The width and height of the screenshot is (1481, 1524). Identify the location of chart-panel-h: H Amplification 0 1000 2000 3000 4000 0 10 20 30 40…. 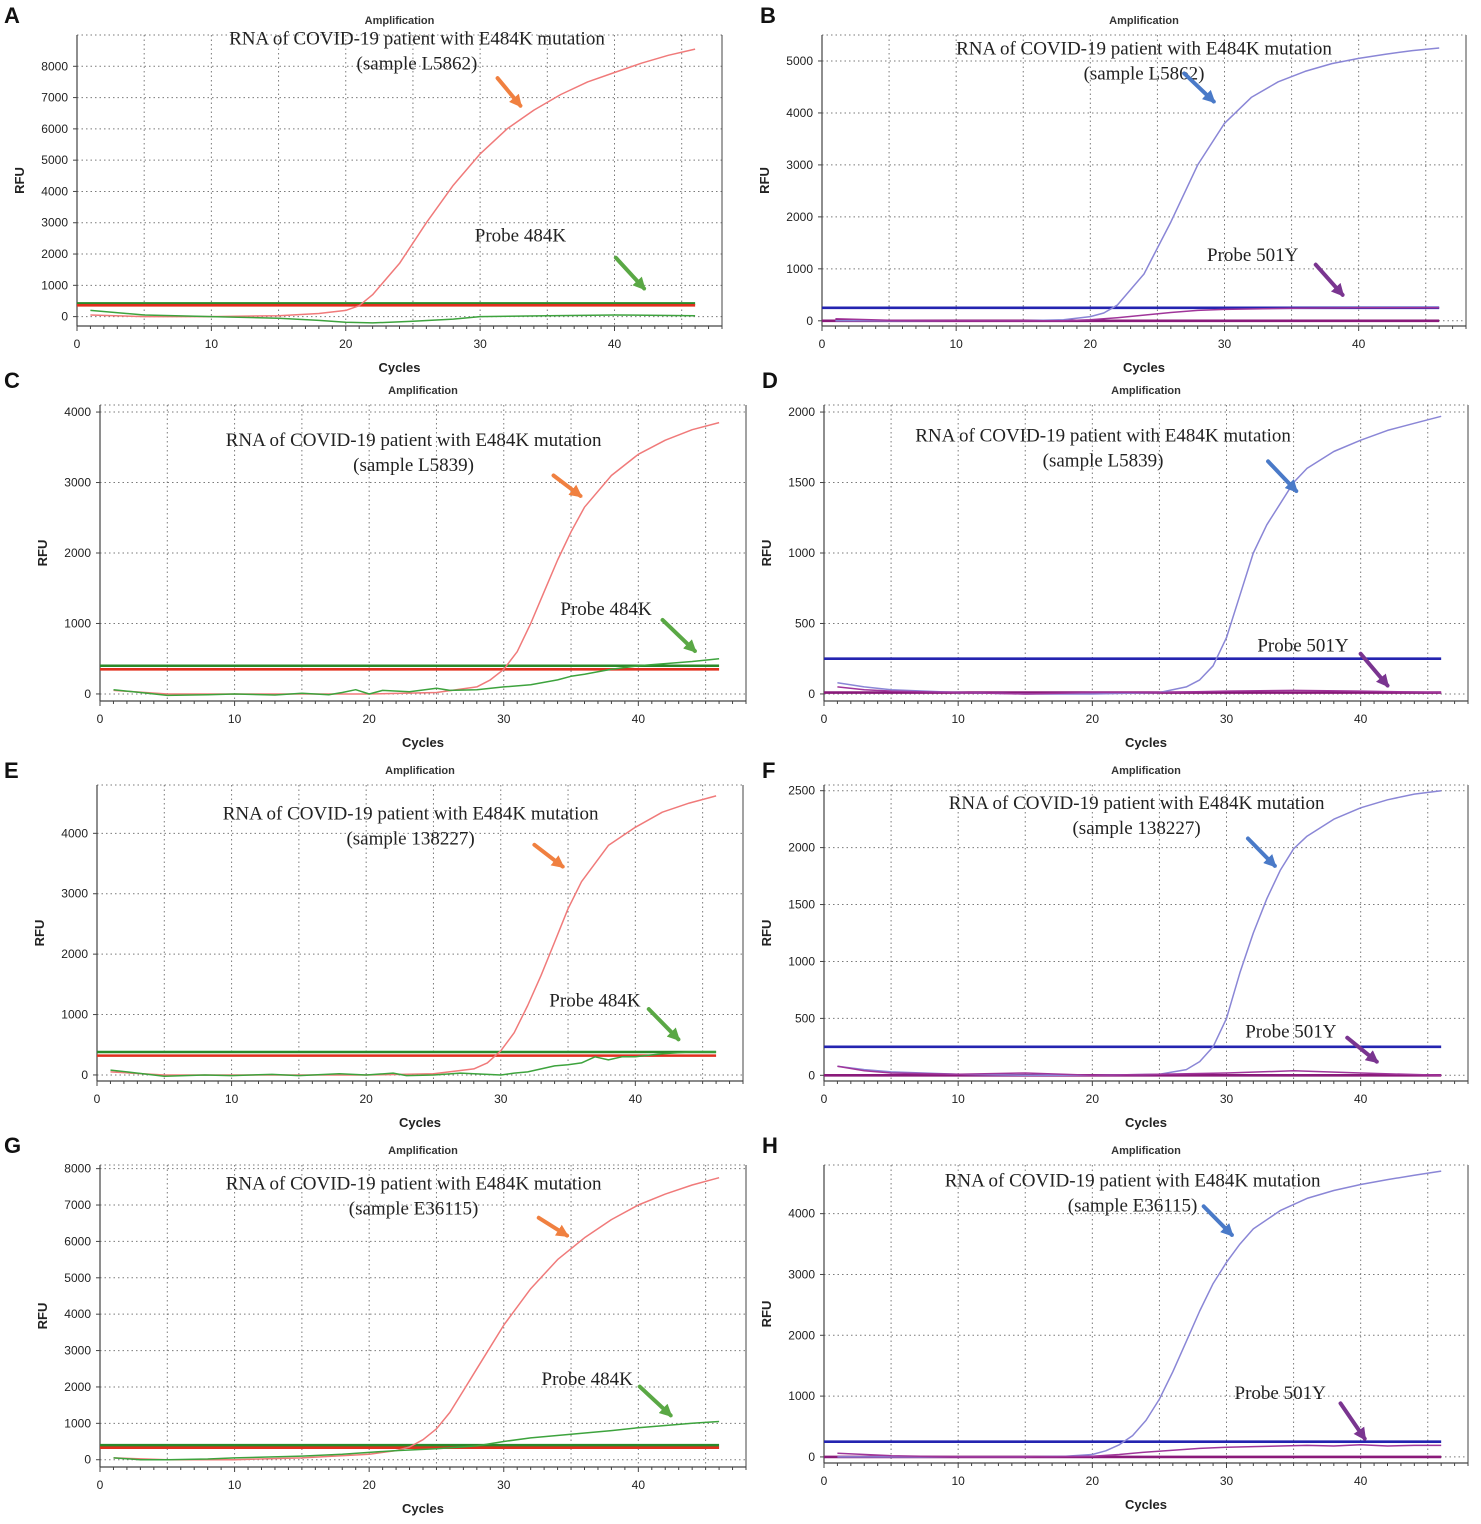
(1114, 1322).